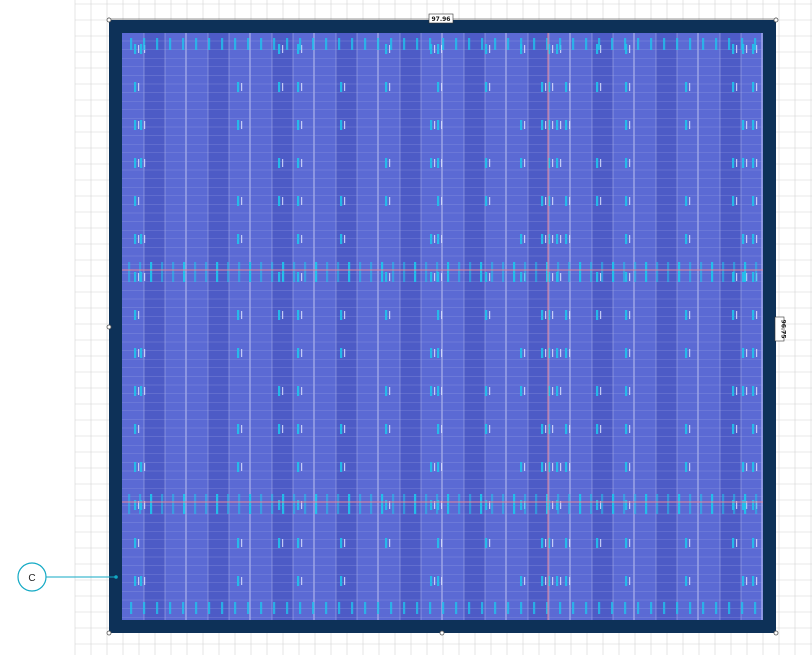 Image resolution: width=812 pixels, height=655 pixels. I want to click on handle-top-right, so click(776, 20).